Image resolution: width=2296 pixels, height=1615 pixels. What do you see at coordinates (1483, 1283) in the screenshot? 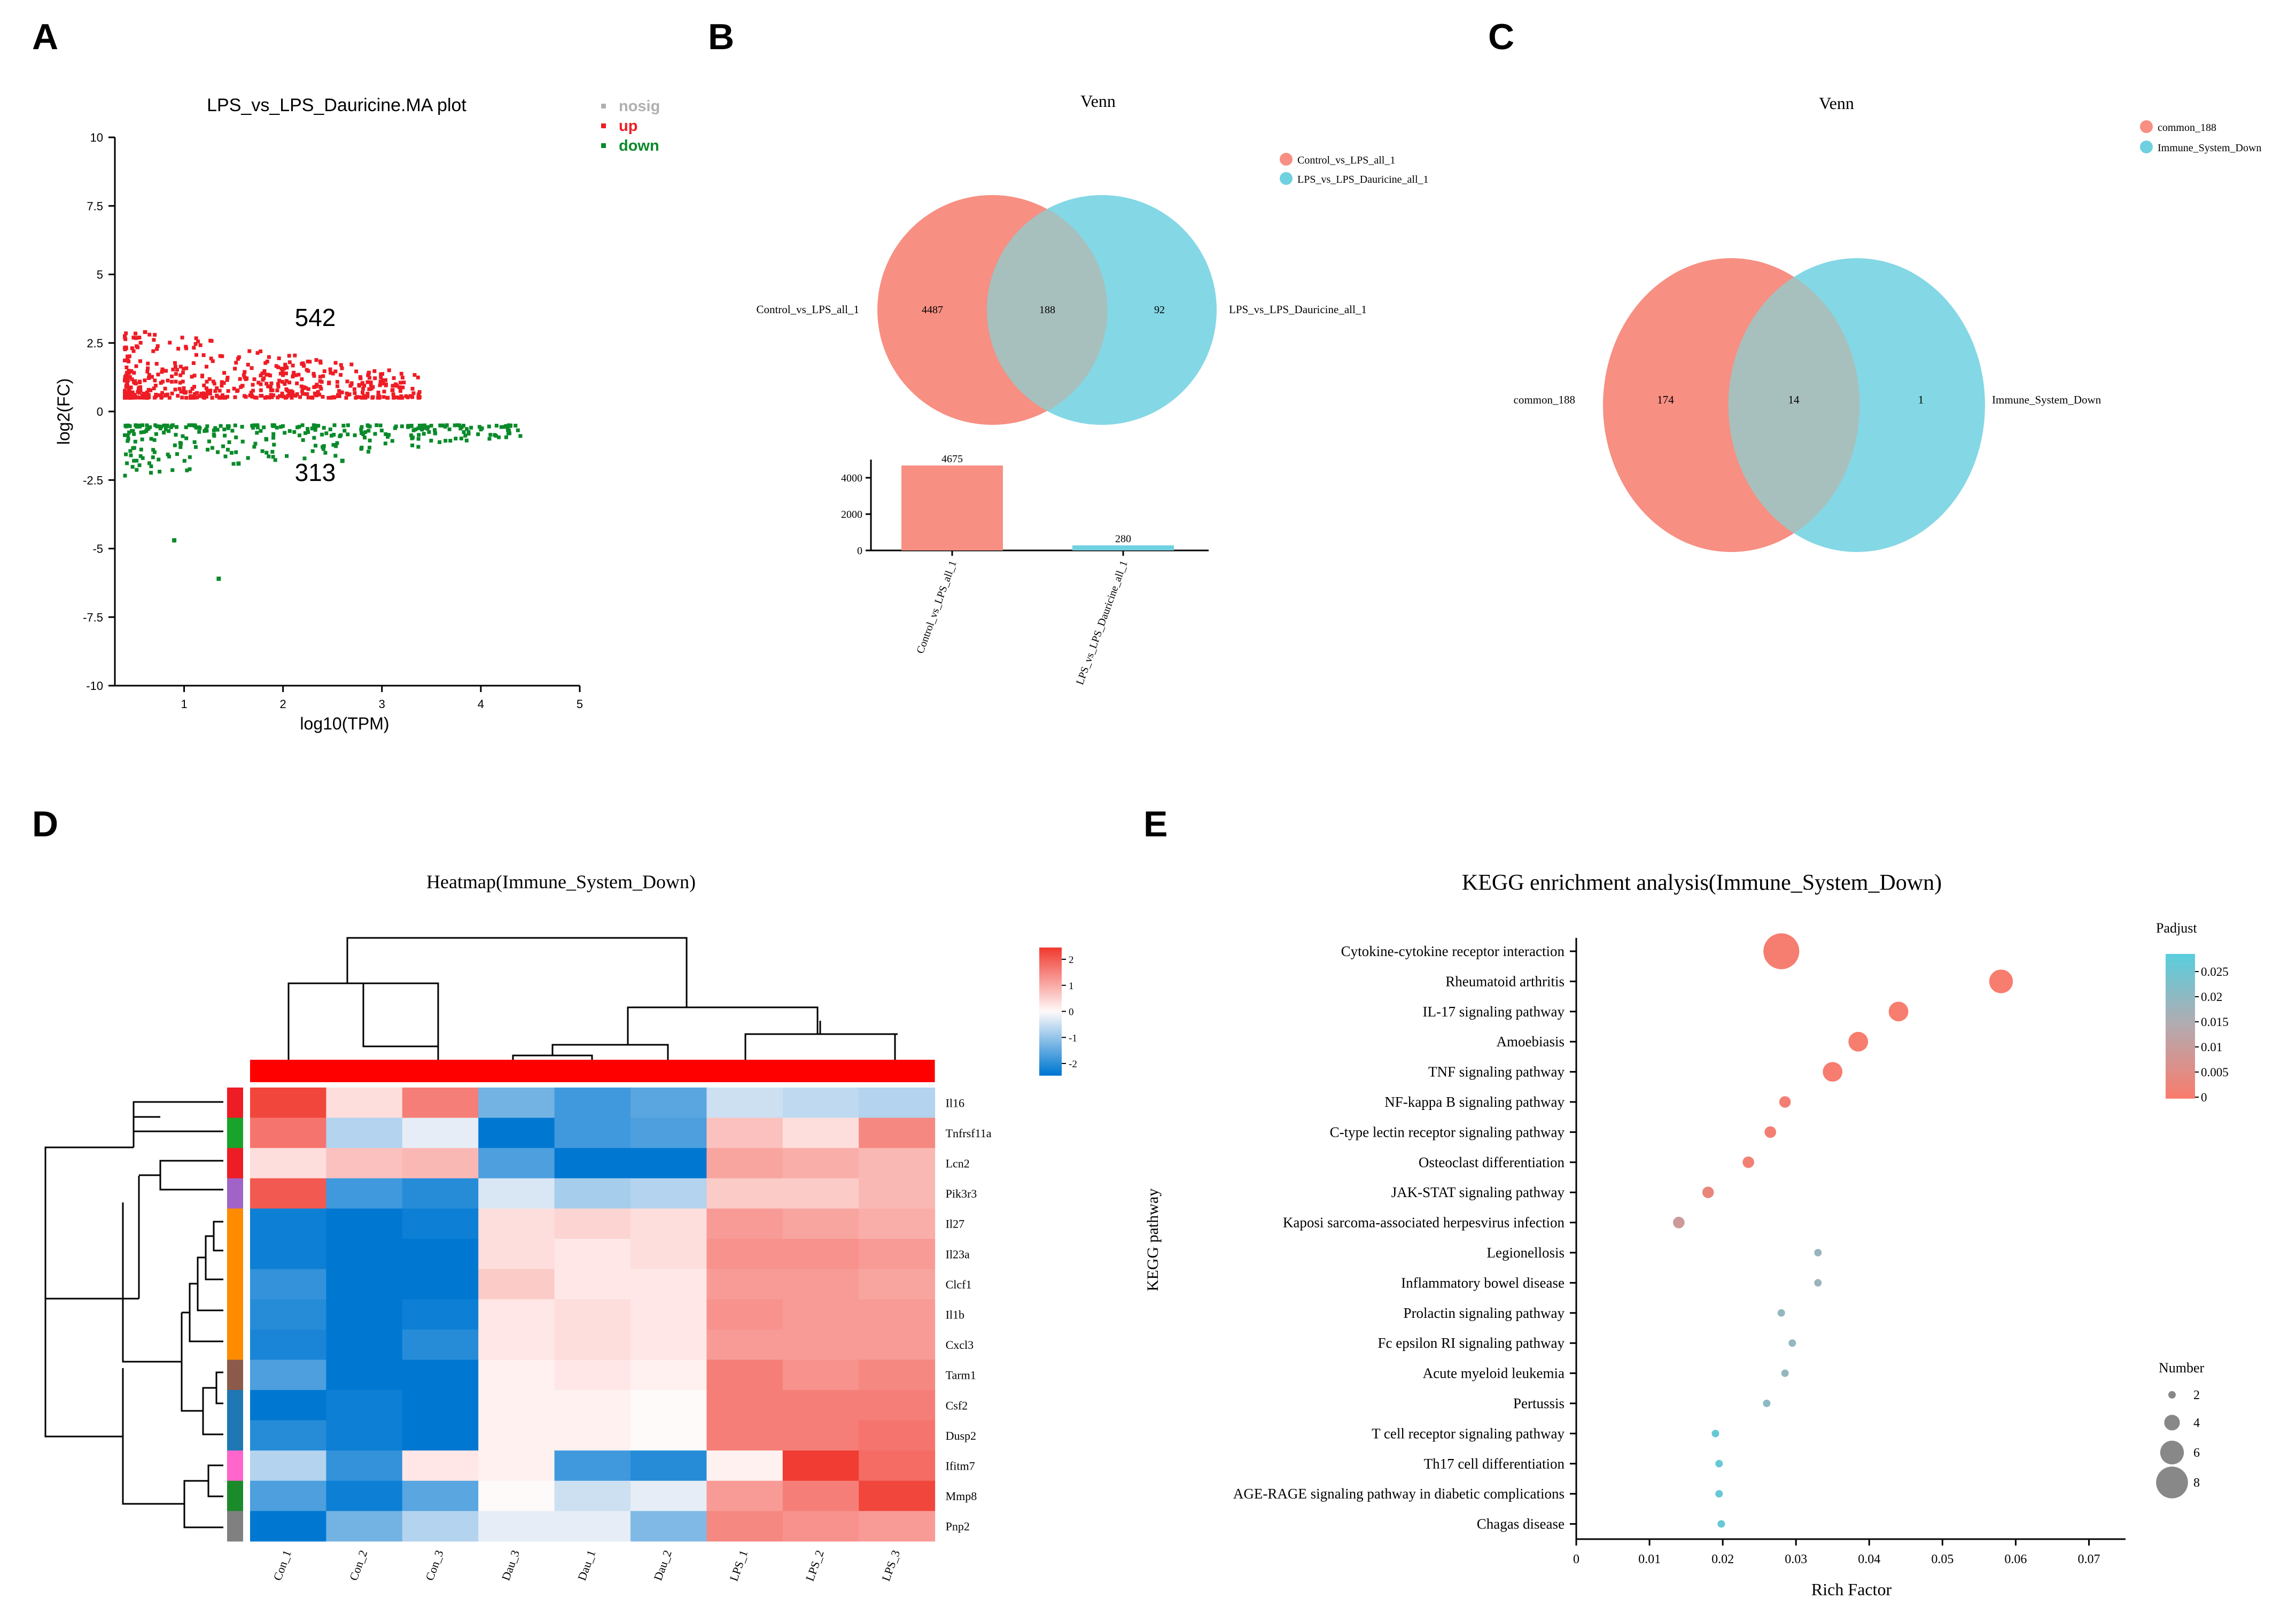
I see `kegg-pathway-label: Inflammatory bowel disease` at bounding box center [1483, 1283].